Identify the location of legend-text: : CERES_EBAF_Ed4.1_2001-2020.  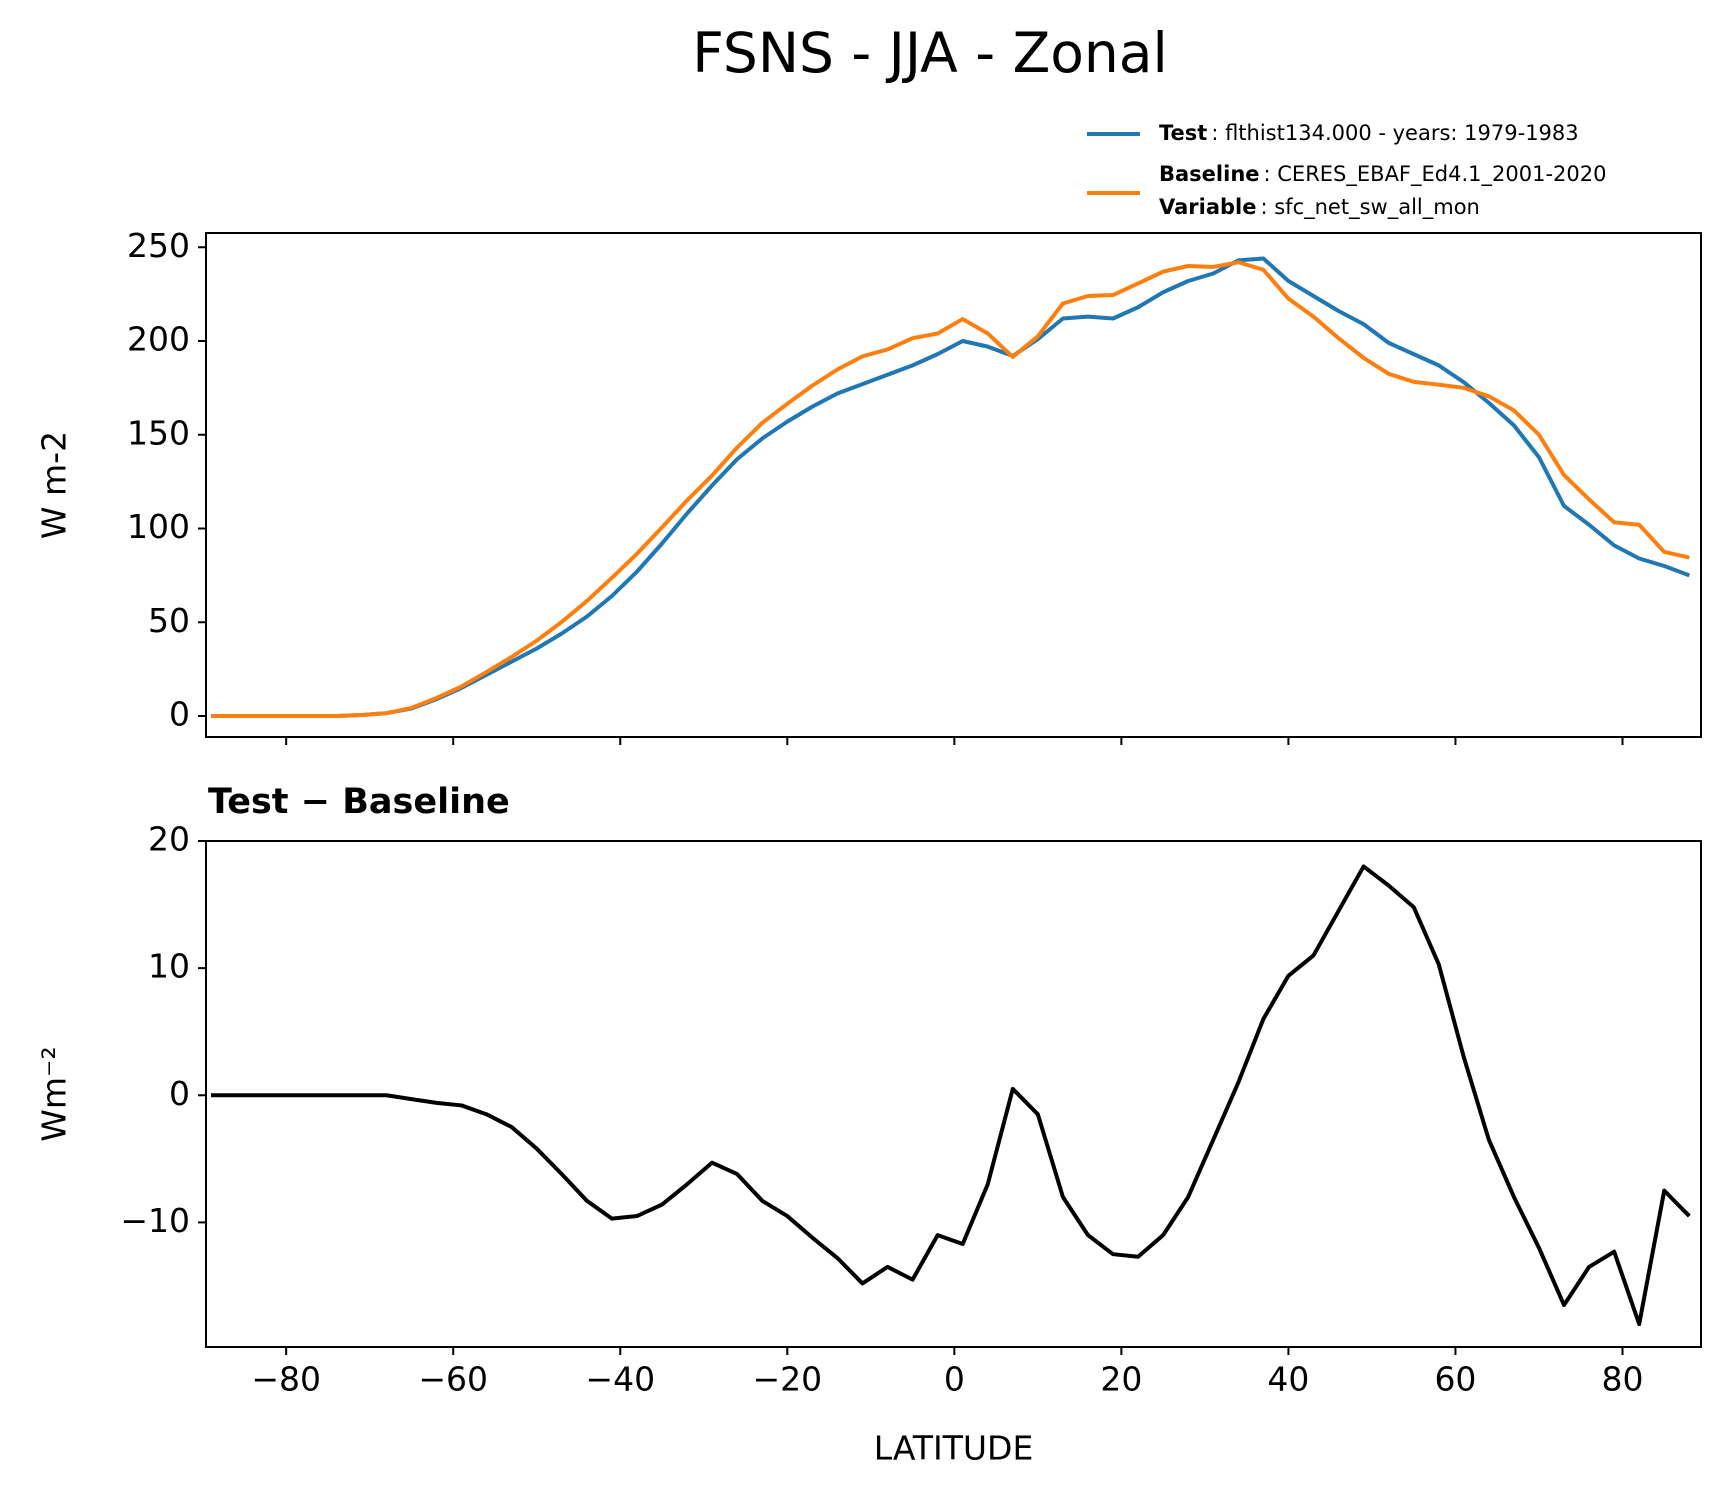
(1435, 174).